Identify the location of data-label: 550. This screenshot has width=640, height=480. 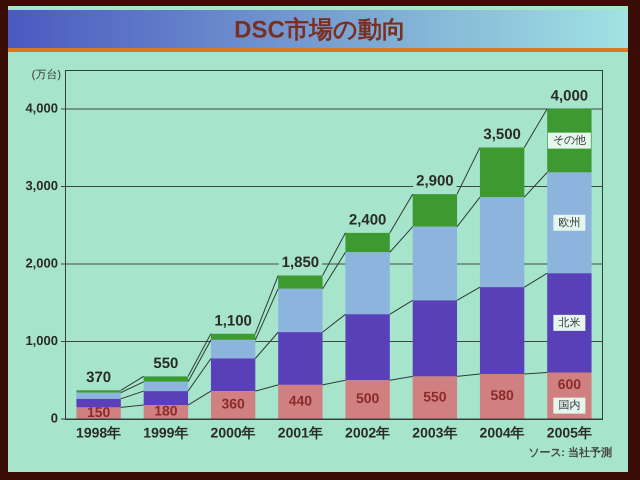
(435, 396).